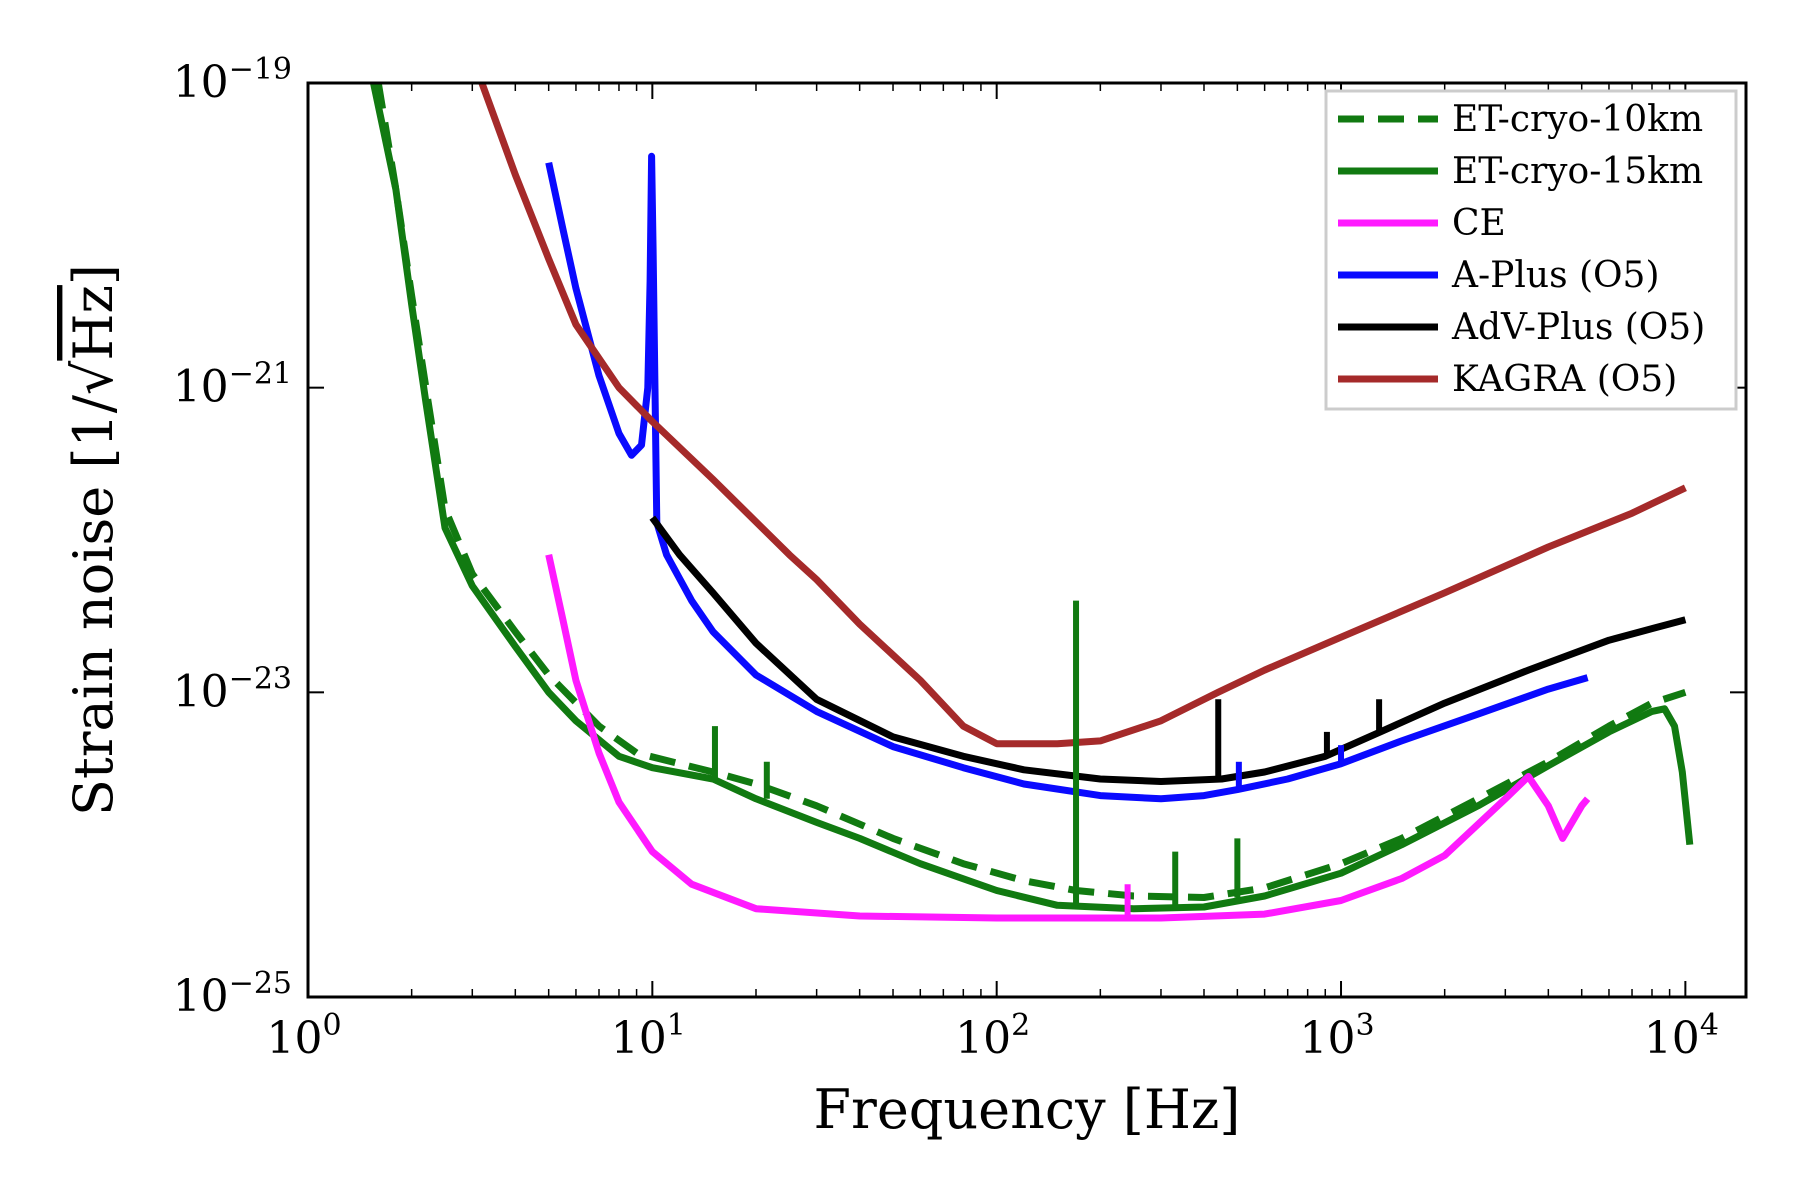  I want to click on sqrt-sign: √, so click(93, 377).